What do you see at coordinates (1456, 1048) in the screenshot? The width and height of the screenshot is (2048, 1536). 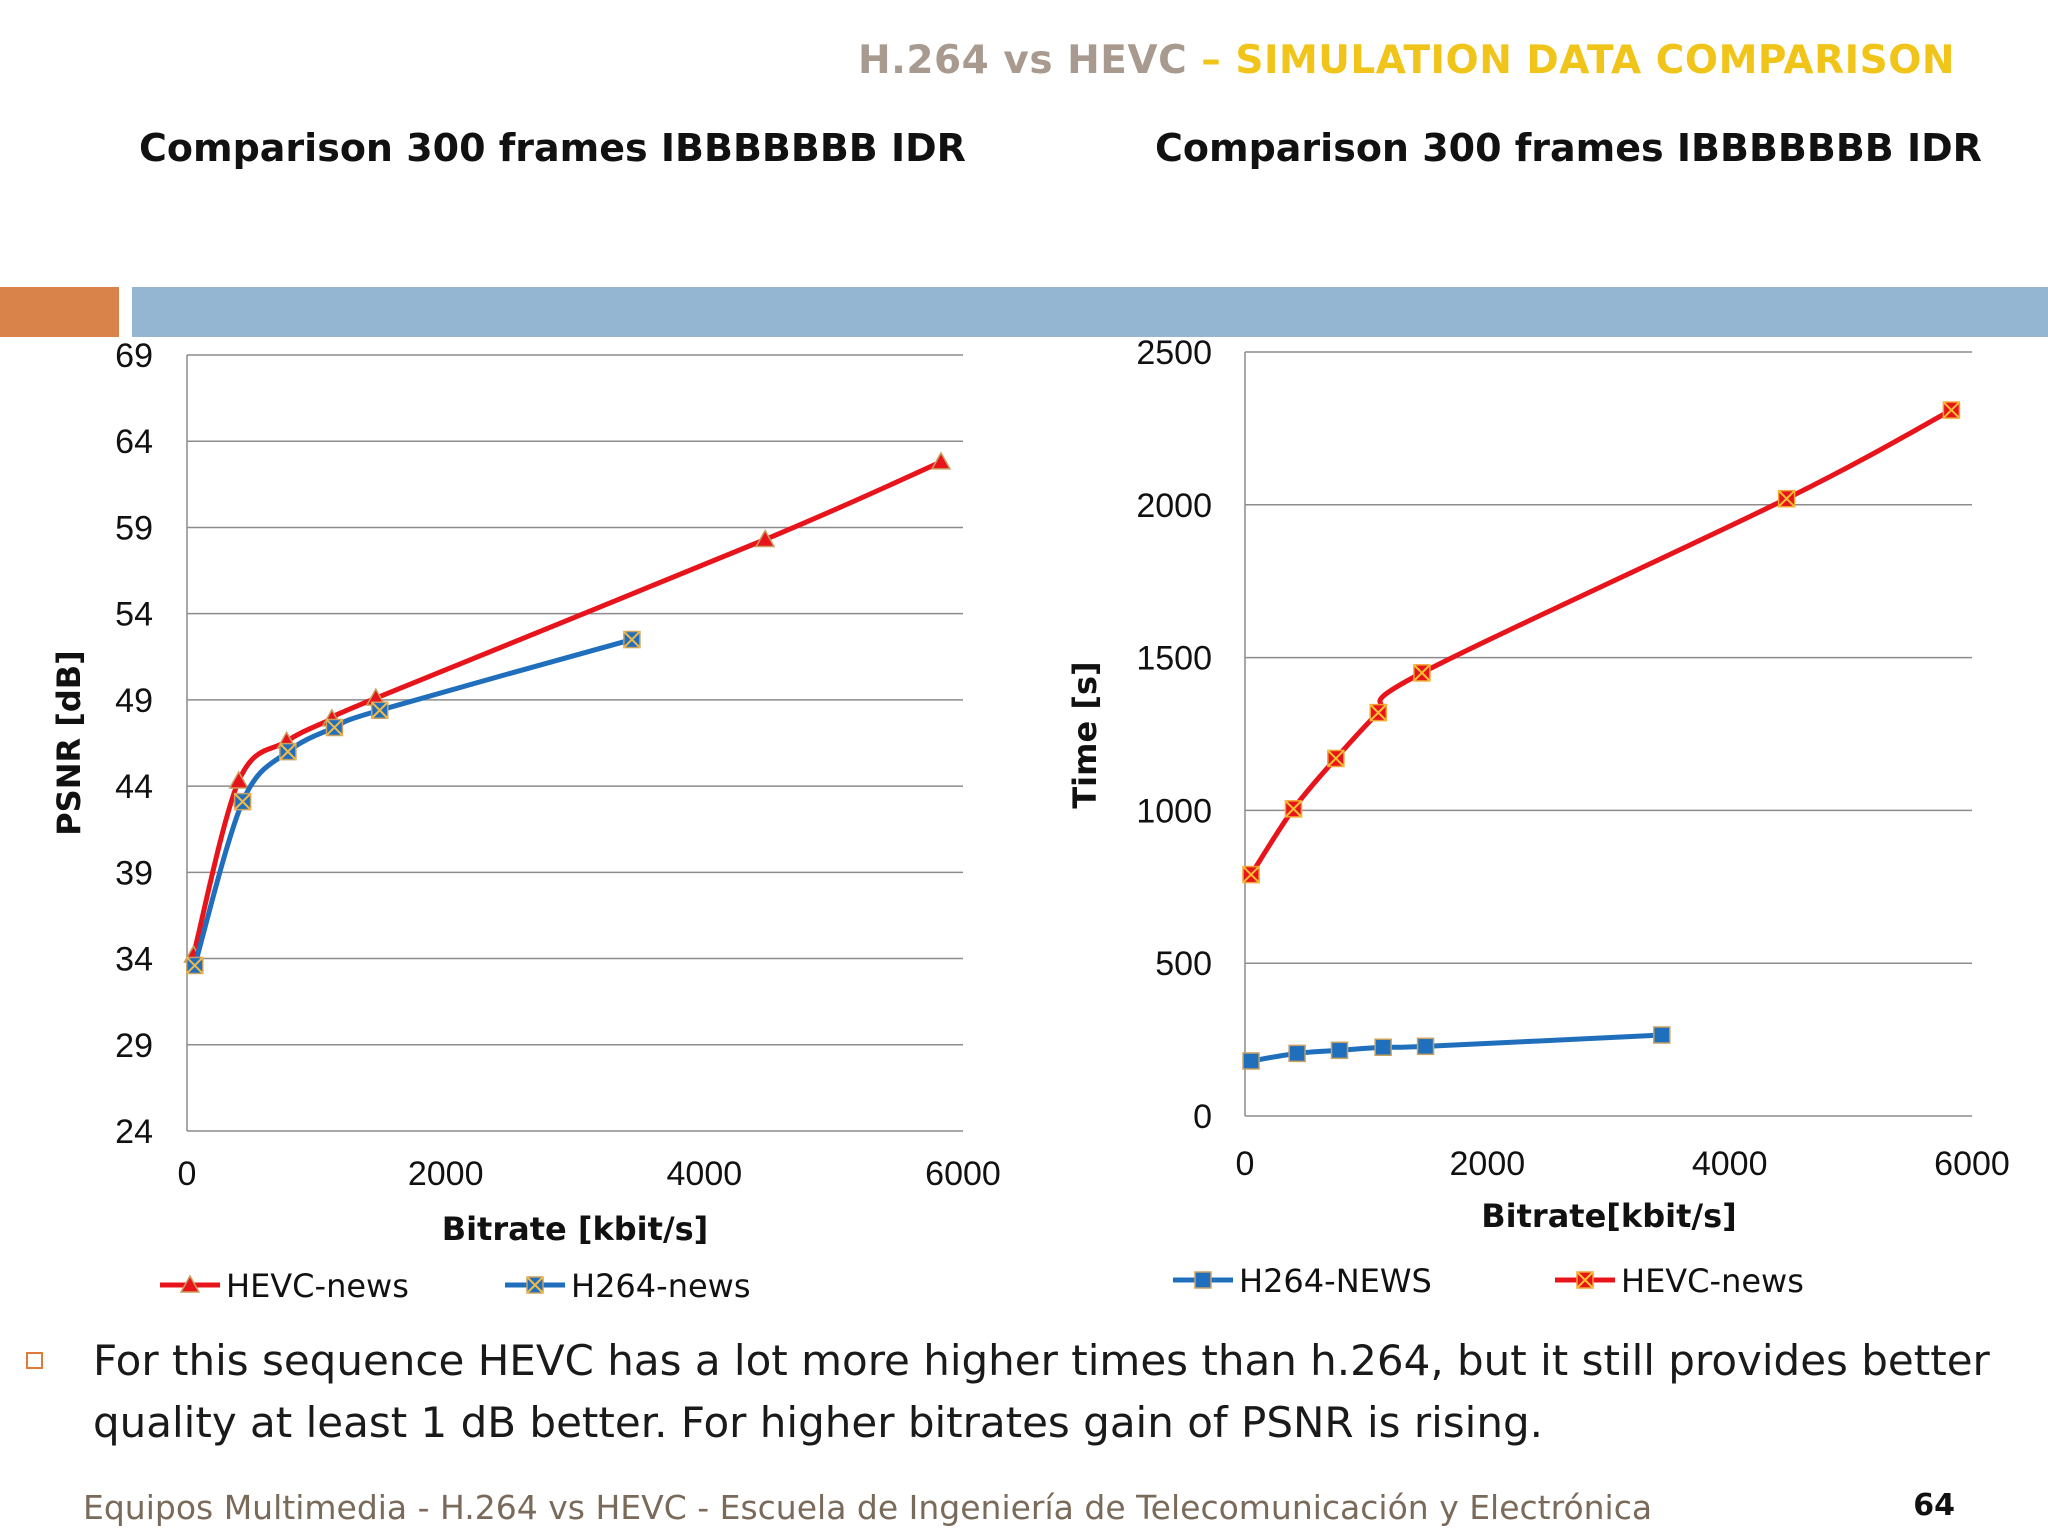 I see `time-series-h264-news-line` at bounding box center [1456, 1048].